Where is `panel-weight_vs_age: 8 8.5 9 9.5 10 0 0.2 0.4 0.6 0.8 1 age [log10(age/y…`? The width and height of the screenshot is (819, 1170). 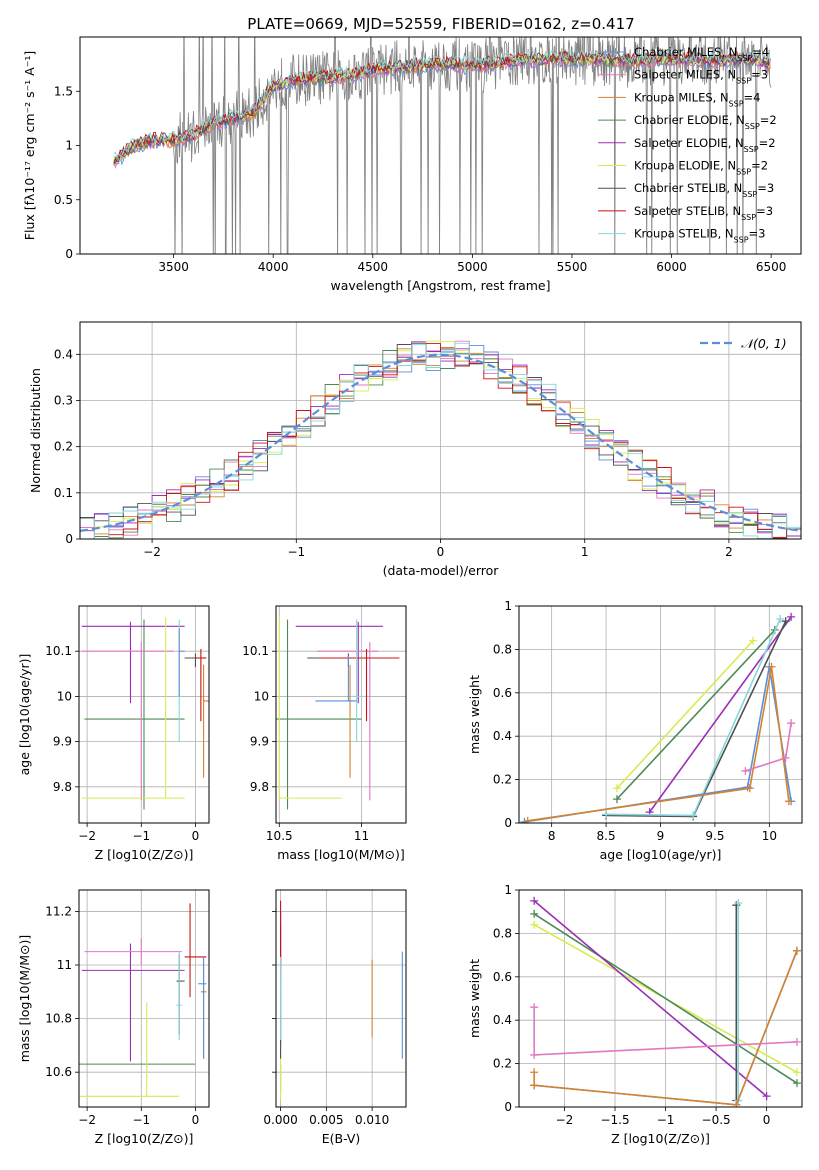 panel-weight_vs_age: 8 8.5 9 9.5 10 0 0.2 0.4 0.6 0.8 1 age [log10(age/y… is located at coordinates (635, 730).